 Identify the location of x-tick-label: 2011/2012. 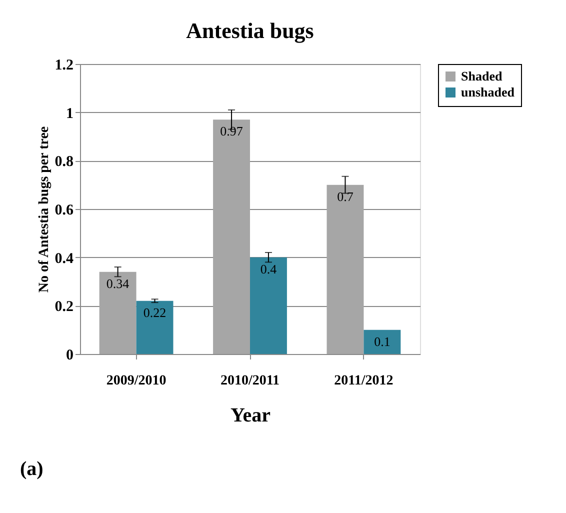
(364, 381).